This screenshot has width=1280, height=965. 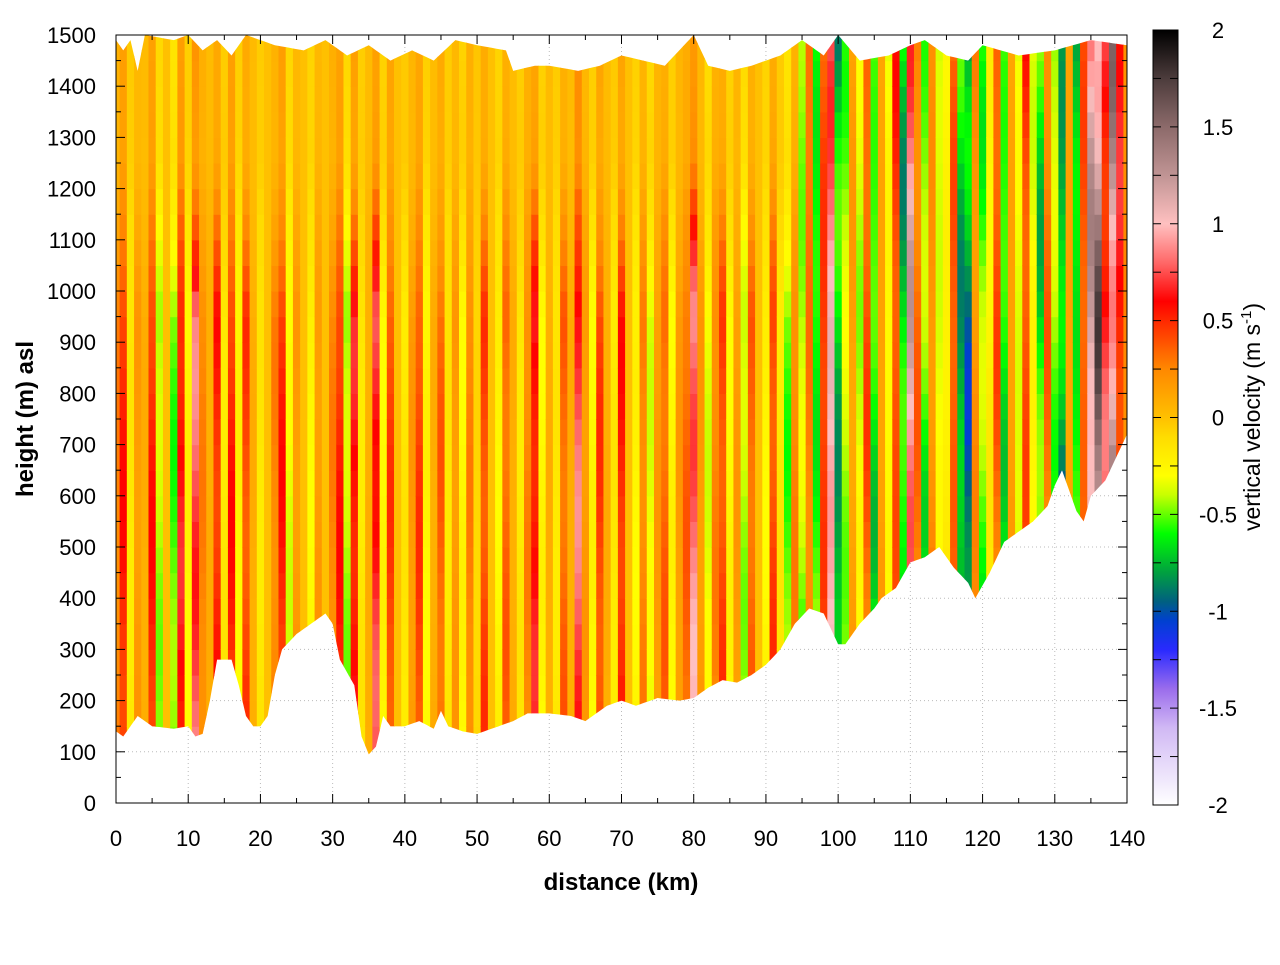 What do you see at coordinates (1218, 321) in the screenshot?
I see `colorbar-tick-label: 0.5` at bounding box center [1218, 321].